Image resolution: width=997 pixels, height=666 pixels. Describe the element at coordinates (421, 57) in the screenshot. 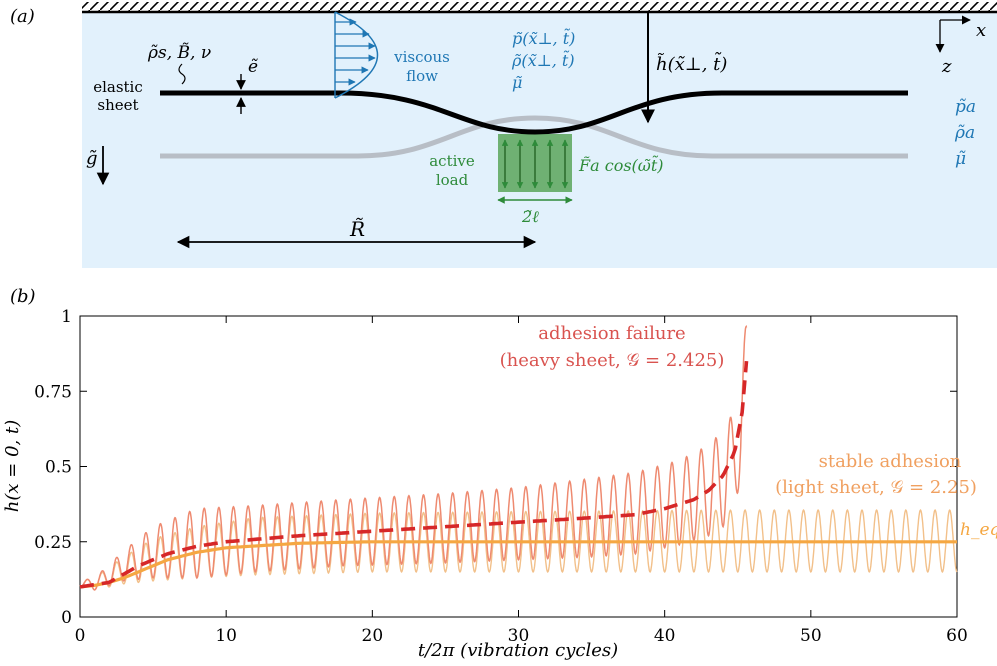

I see `viscous-flow-line1: viscous` at that location.